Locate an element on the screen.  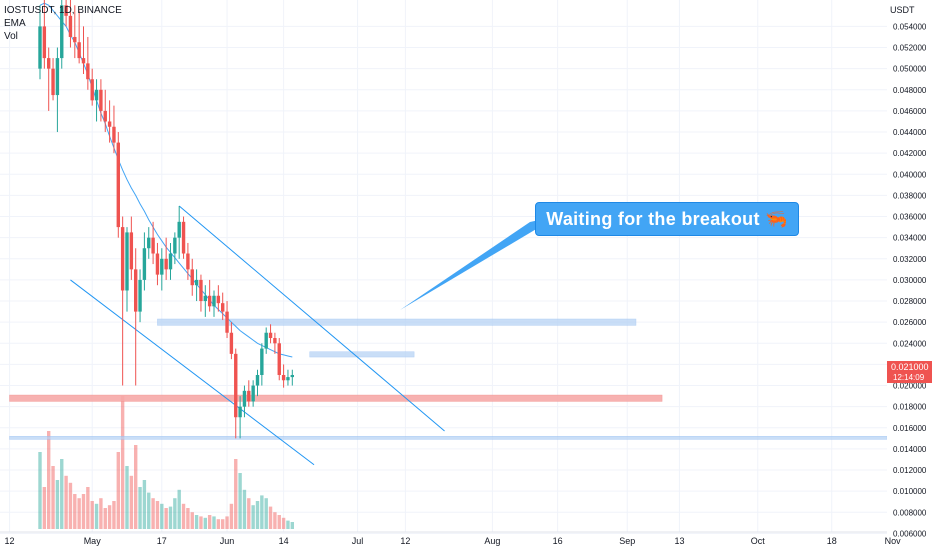
price-tick-label: 0.016000 is located at coordinates (910, 428).